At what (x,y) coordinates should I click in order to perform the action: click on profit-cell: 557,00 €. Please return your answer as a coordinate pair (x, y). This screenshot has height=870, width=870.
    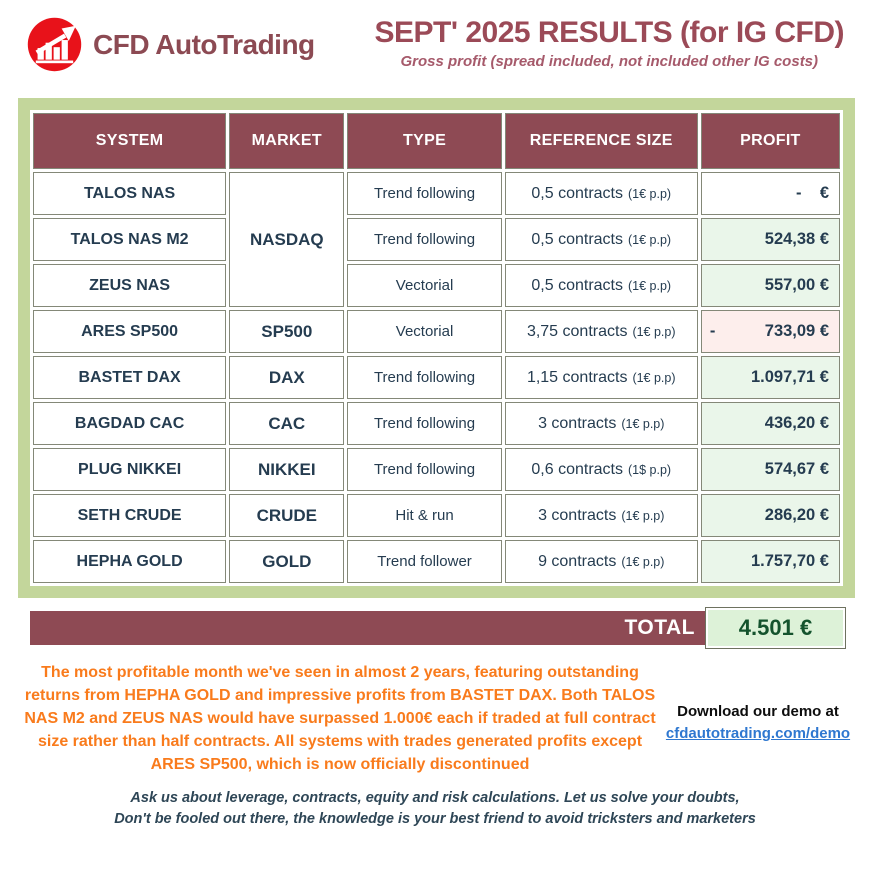
    Looking at the image, I should click on (770, 285).